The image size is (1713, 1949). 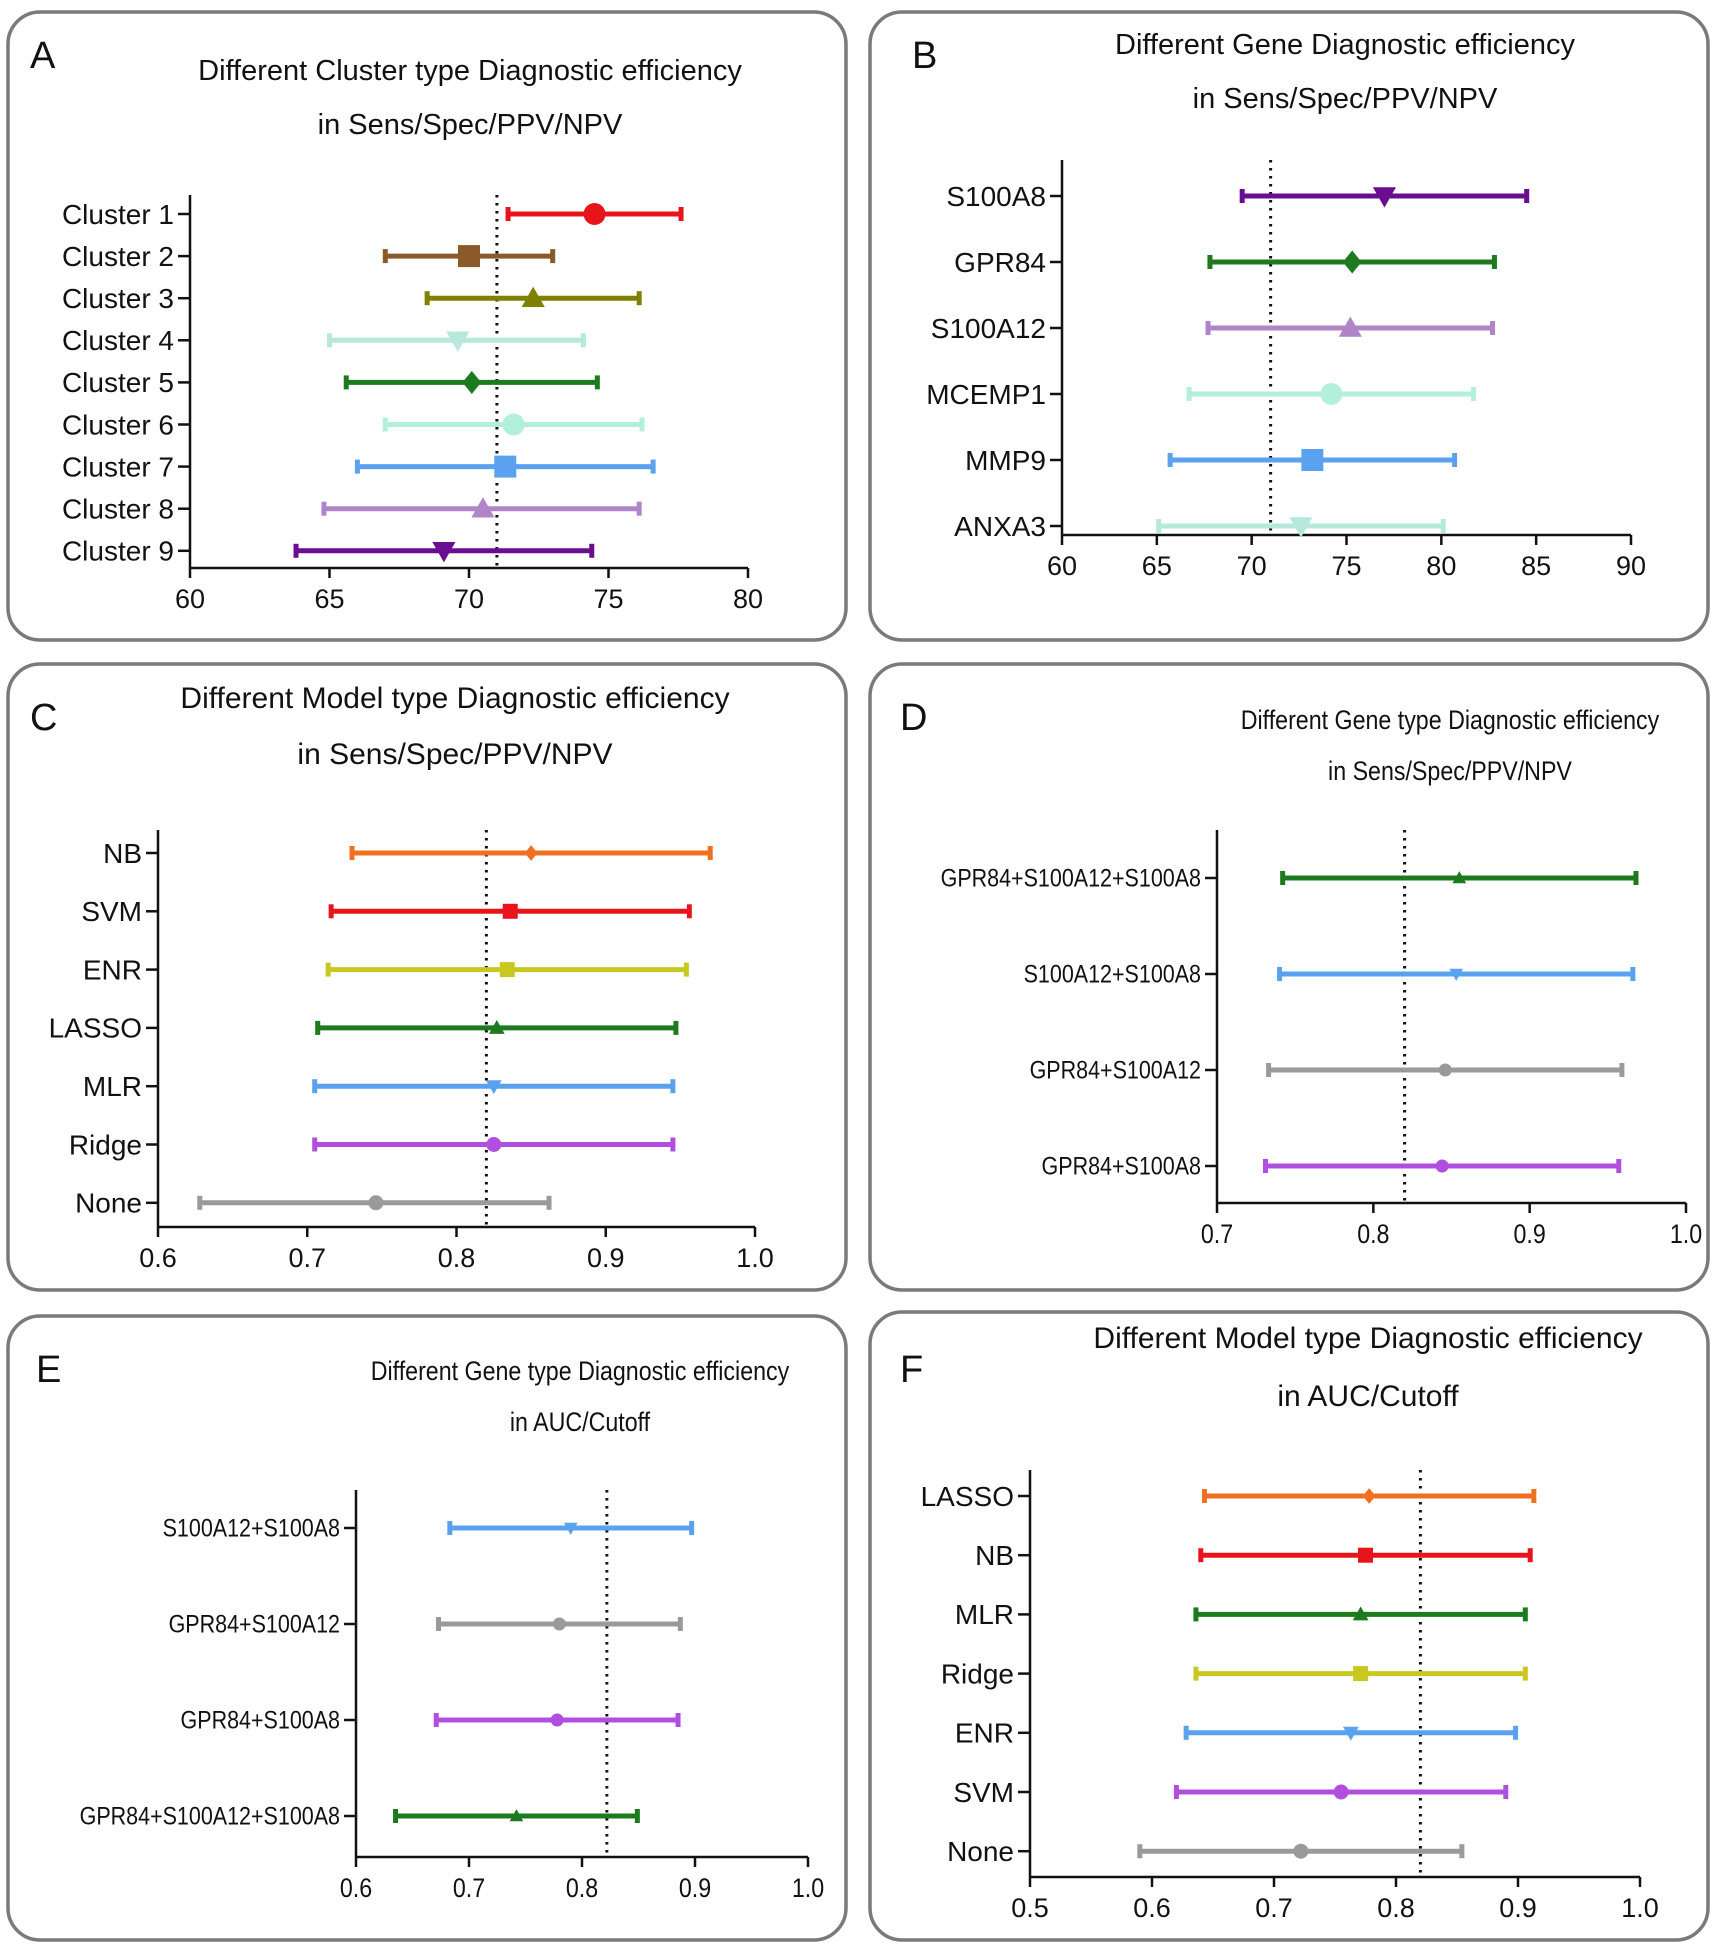 I want to click on category-label: Cluster 6, so click(x=118, y=424).